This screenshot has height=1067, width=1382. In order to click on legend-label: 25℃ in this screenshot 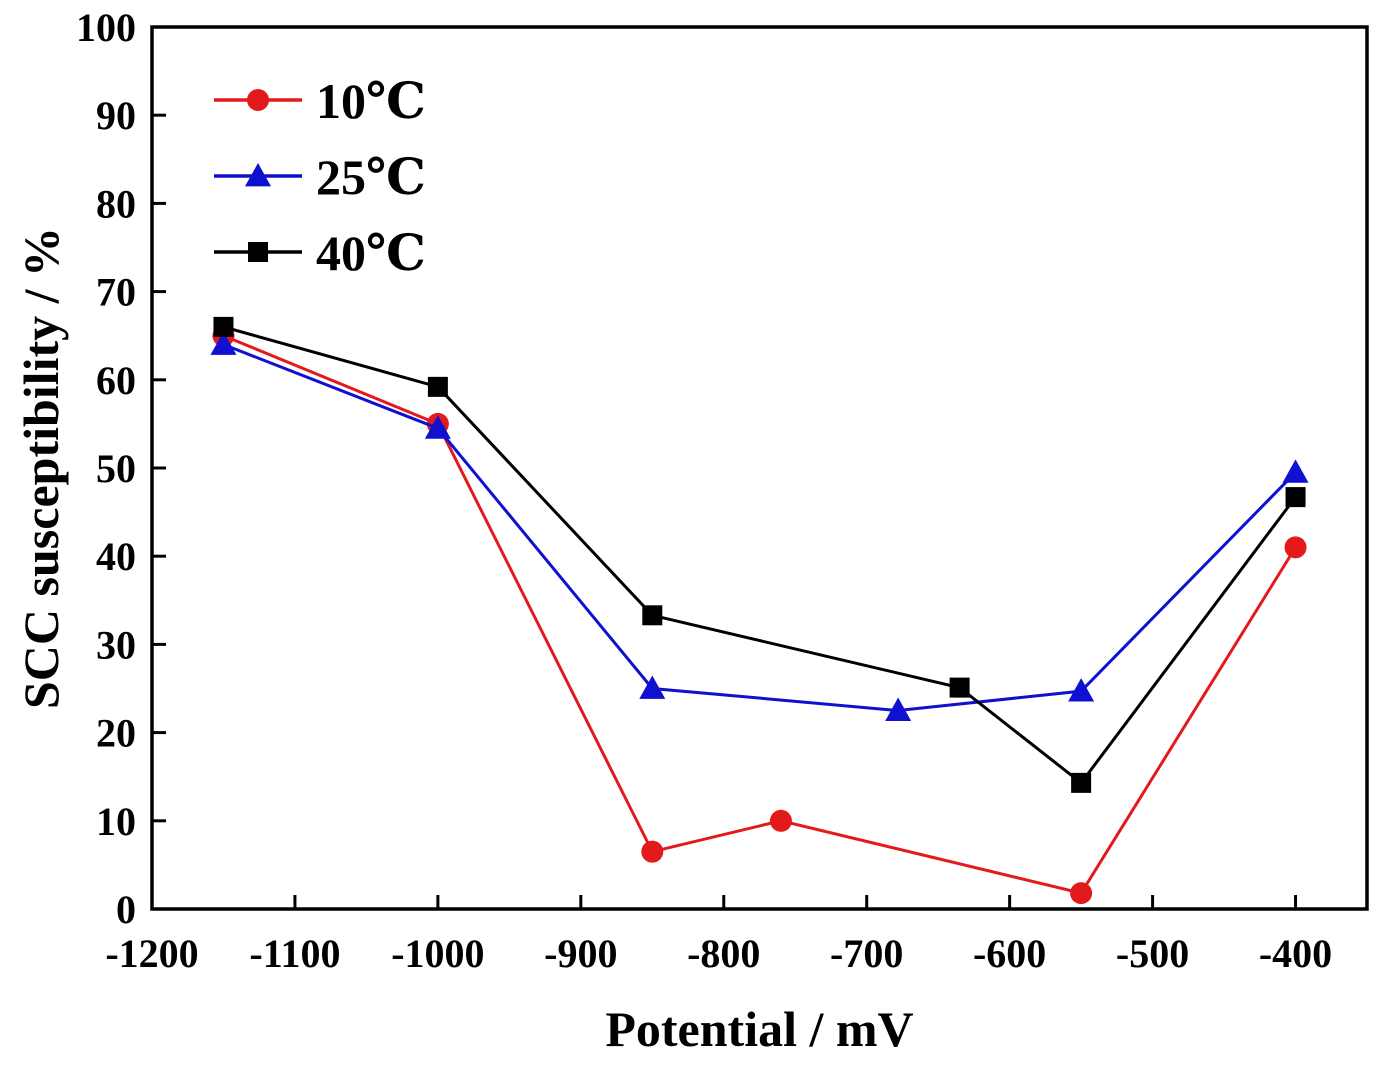, I will do `click(371, 177)`.